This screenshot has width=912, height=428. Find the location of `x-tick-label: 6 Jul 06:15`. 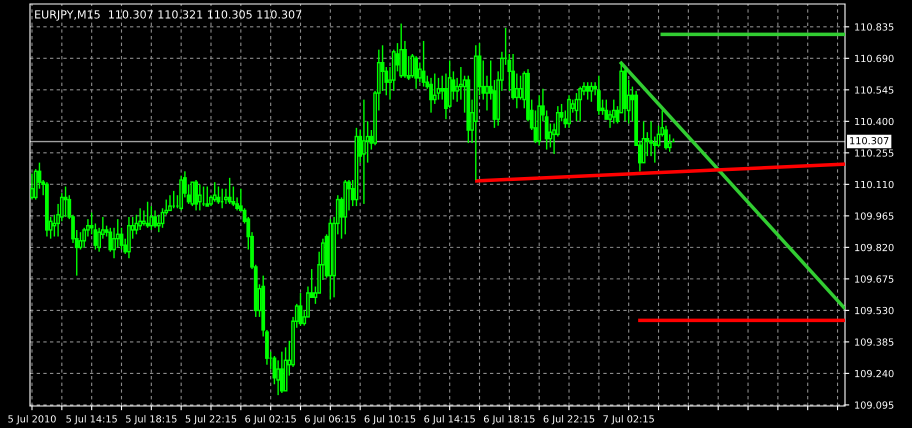

x-tick-label: 6 Jul 06:15 is located at coordinates (330, 419).